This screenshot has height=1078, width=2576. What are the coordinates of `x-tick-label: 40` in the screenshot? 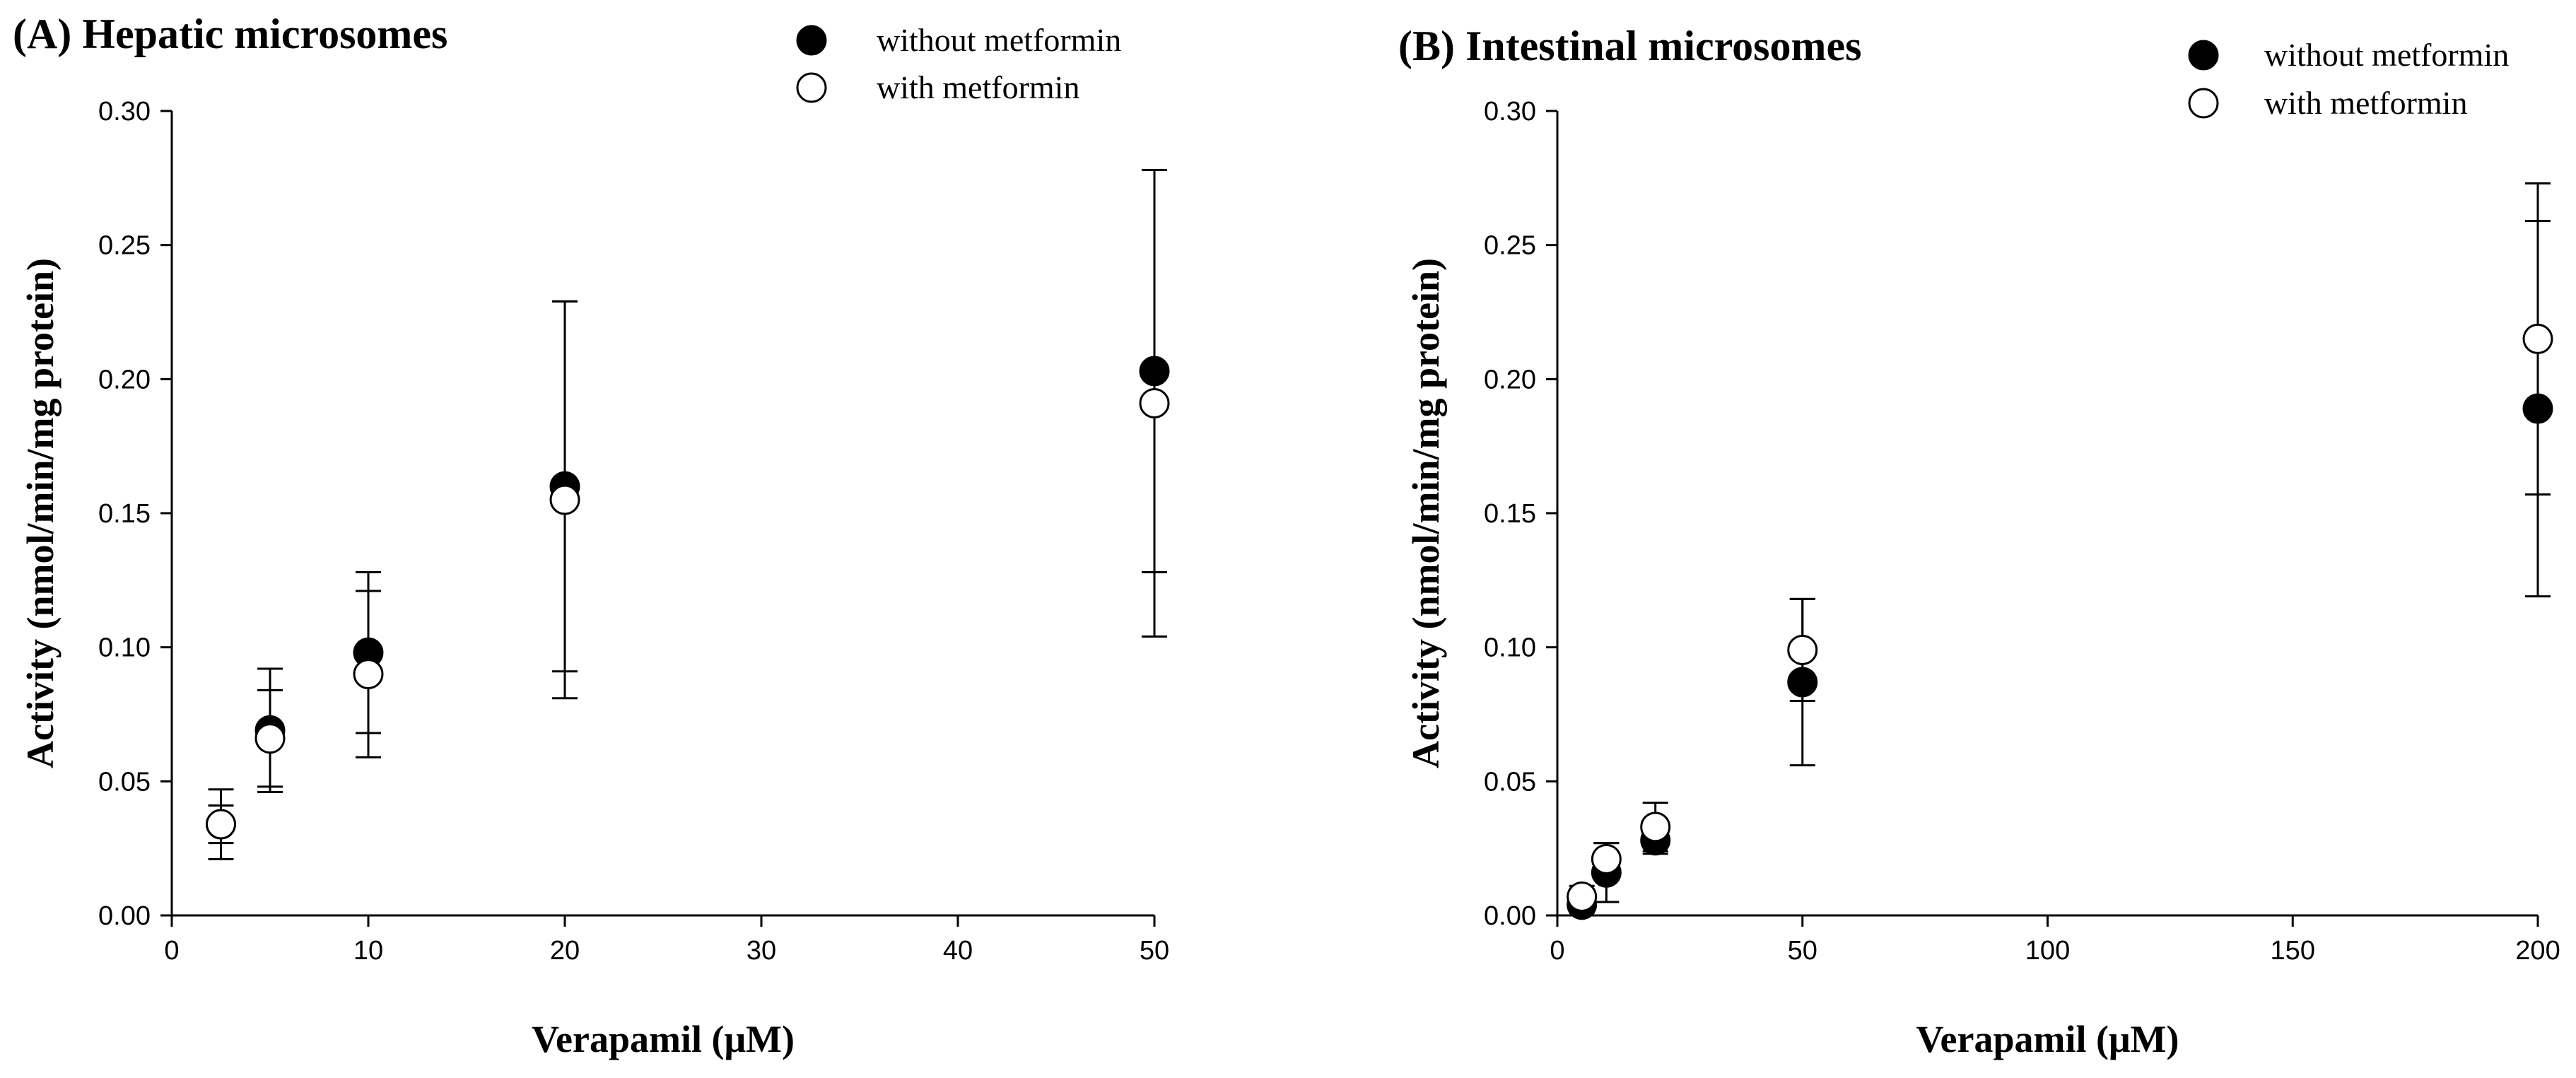 It's located at (958, 951).